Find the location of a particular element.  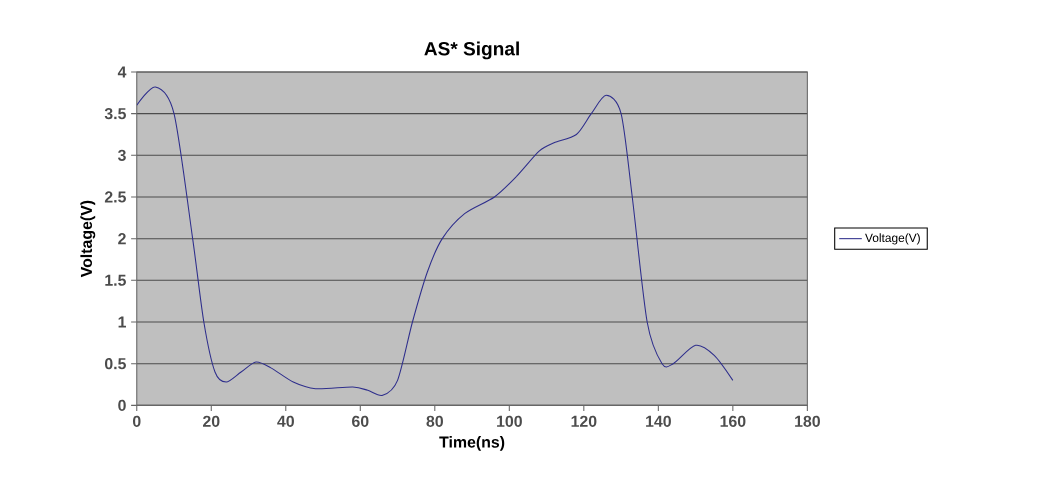

y-tick-label: 0 is located at coordinates (122, 405).